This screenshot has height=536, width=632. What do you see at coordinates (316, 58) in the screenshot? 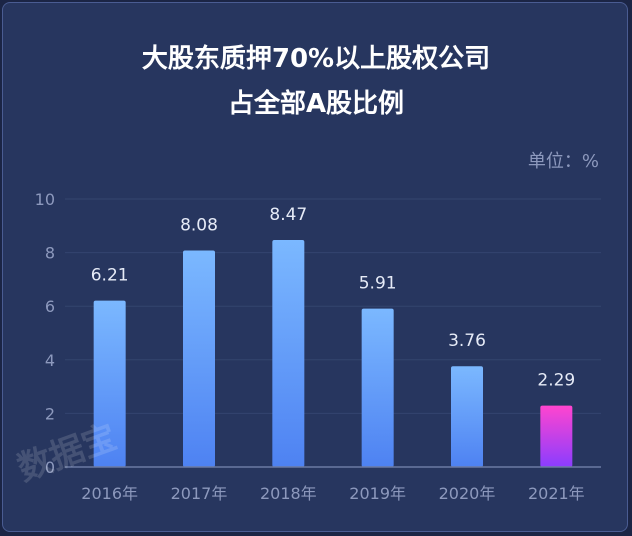
I see `chart-title-line-1: 大股东质押70%以上股权公司` at bounding box center [316, 58].